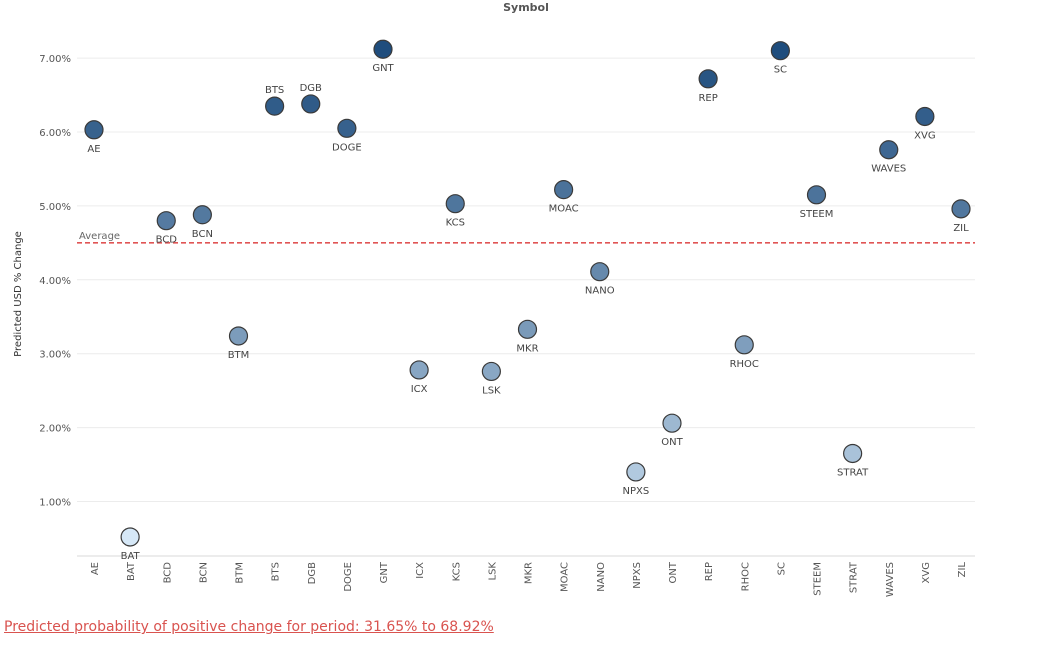  I want to click on data-label: STRAT, so click(853, 472).